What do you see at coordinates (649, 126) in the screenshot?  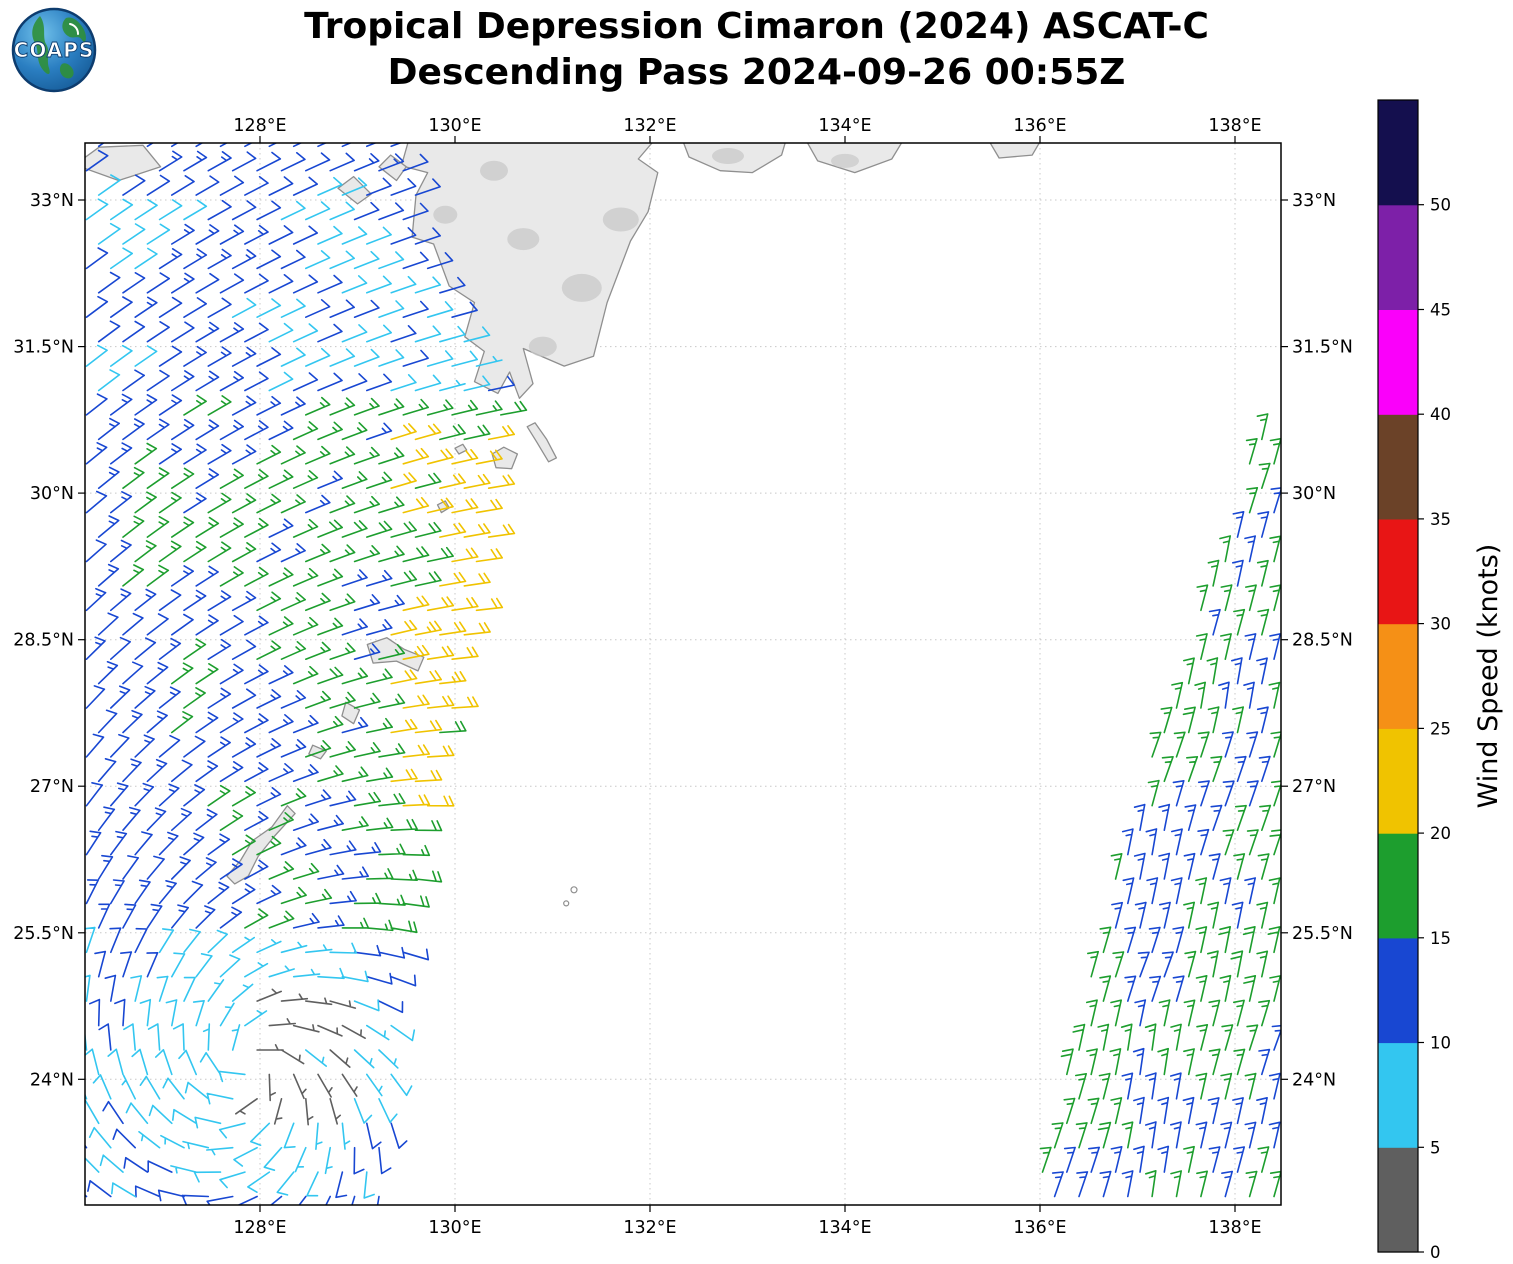 I see `lon-tick-label-top: 132°E` at bounding box center [649, 126].